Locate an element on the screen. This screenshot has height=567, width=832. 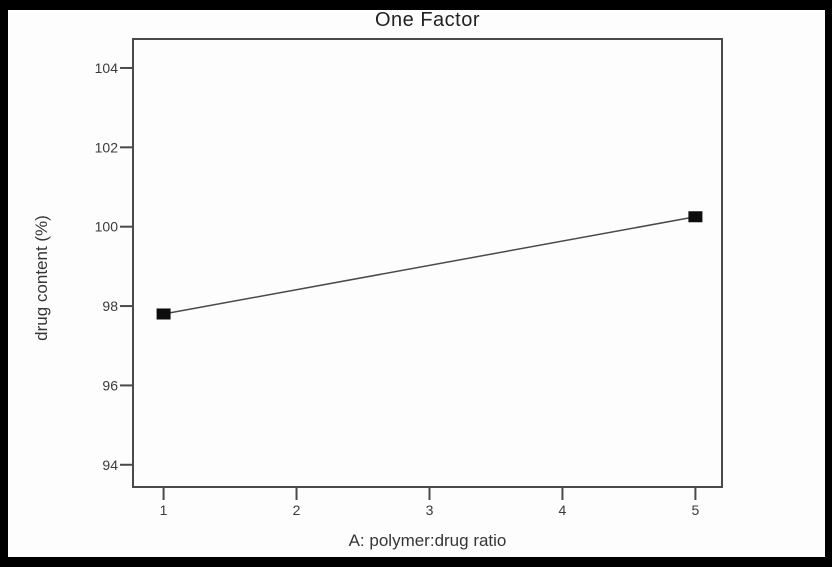
x-tick-label: 5 is located at coordinates (696, 510).